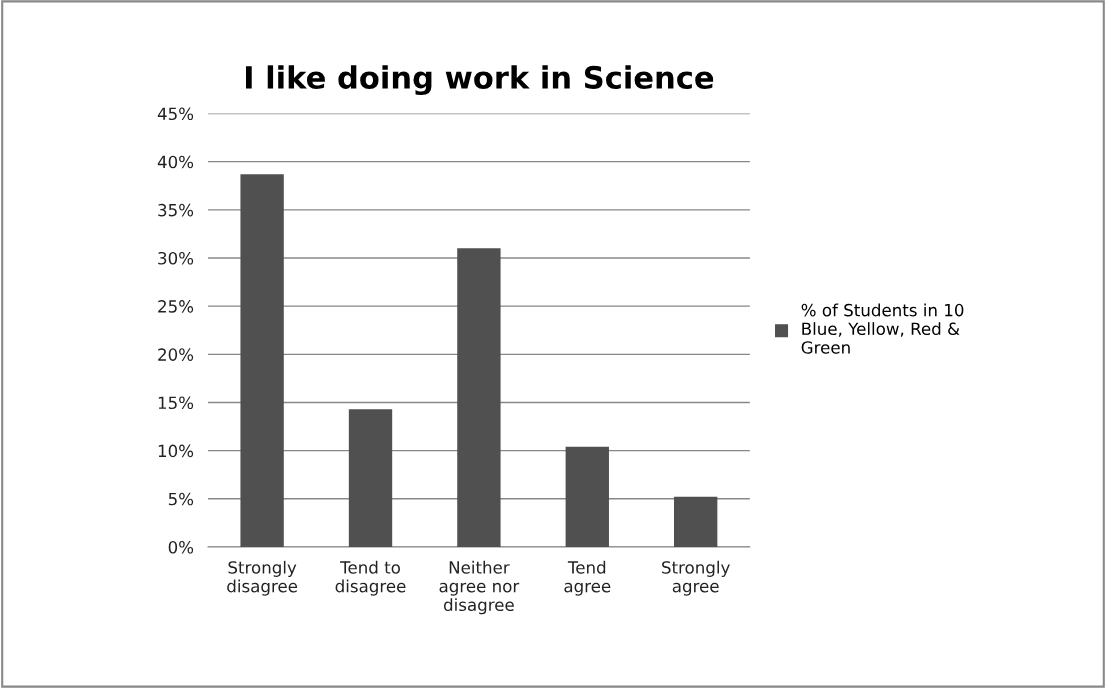 This screenshot has width=1106, height=688. Describe the element at coordinates (176, 354) in the screenshot. I see `y-tick-label: 20%` at that location.